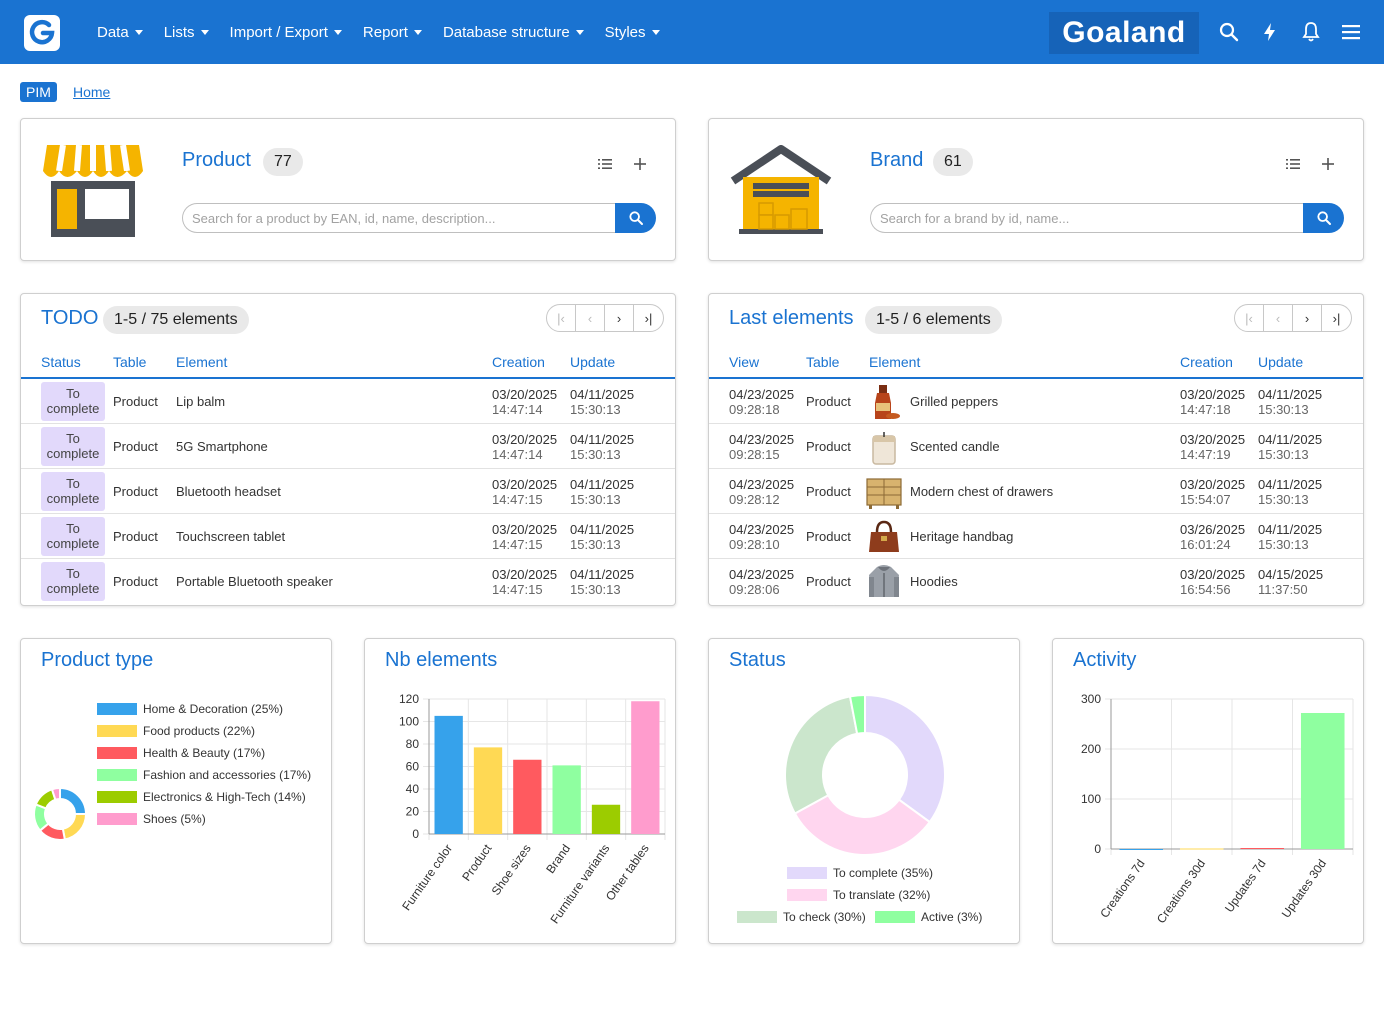 This screenshot has width=1384, height=1017. What do you see at coordinates (92, 92) in the screenshot?
I see `breadcrumb-home: Home` at bounding box center [92, 92].